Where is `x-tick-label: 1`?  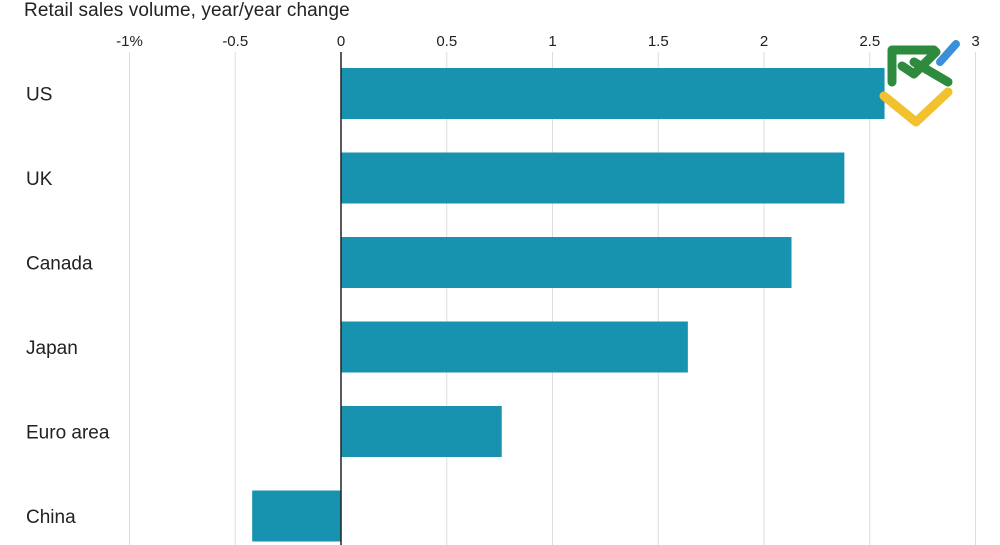
x-tick-label: 1 is located at coordinates (552, 41).